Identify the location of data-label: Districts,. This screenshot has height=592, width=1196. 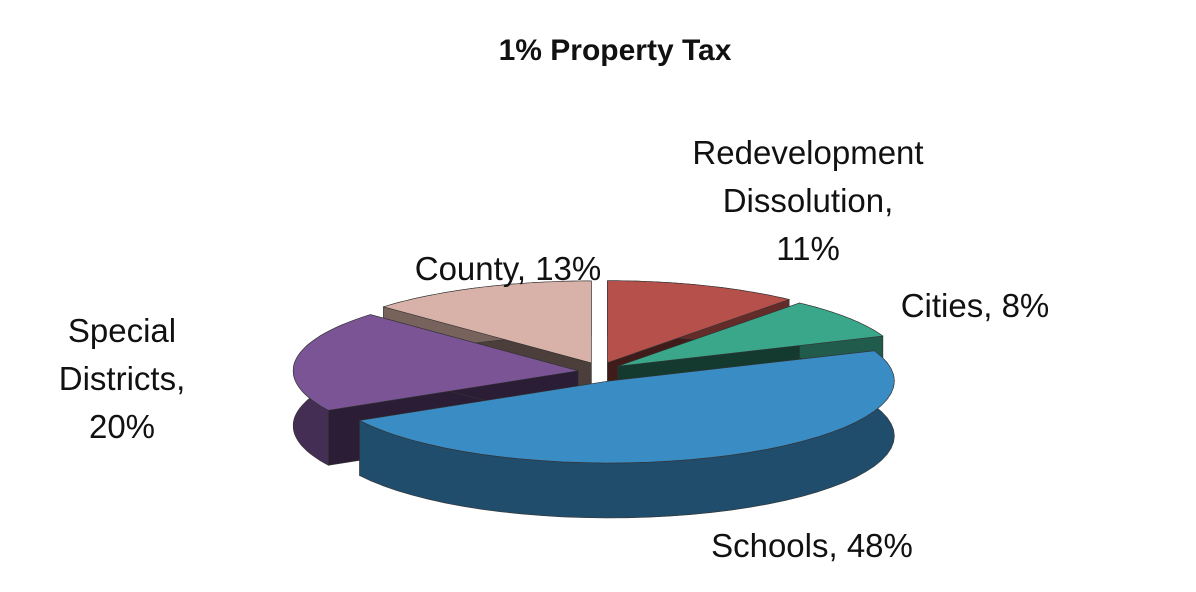
(122, 378).